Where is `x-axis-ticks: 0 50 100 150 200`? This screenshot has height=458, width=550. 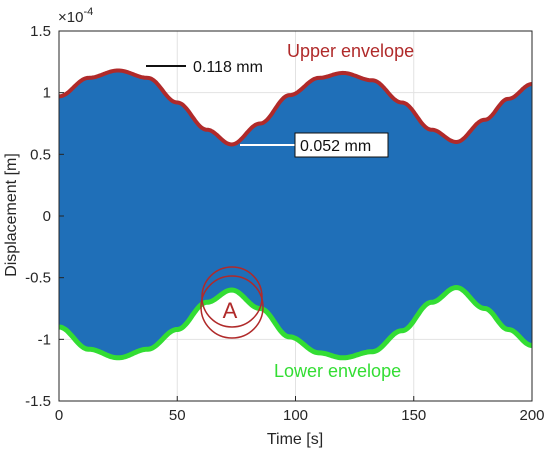 x-axis-ticks: 0 50 100 150 200 is located at coordinates (300, 410).